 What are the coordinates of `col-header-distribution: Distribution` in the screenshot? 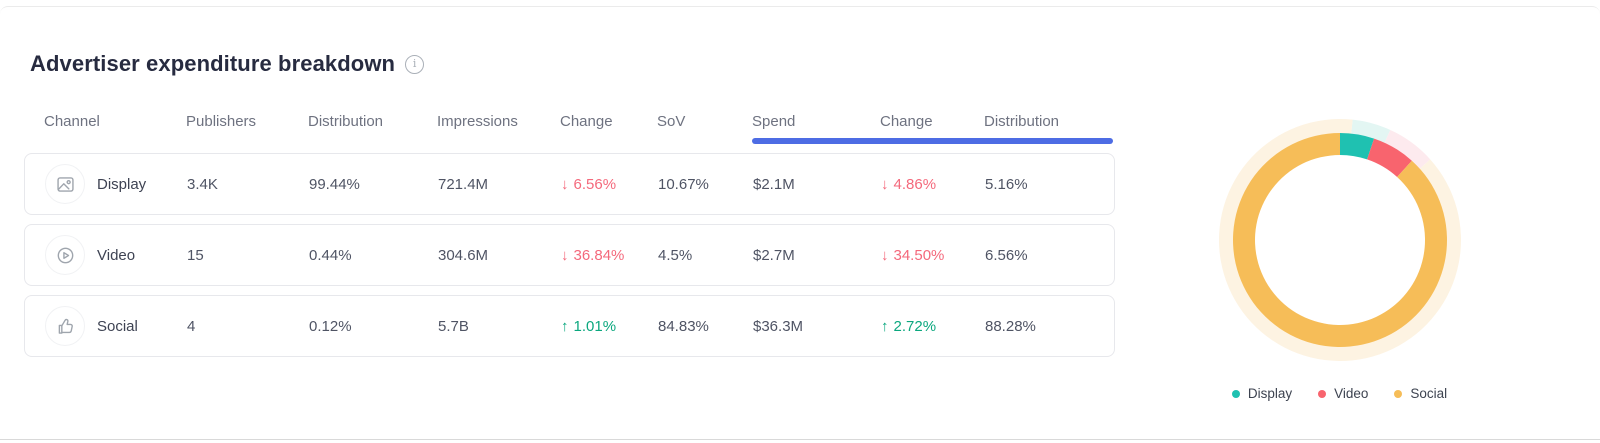 It's located at (346, 121).